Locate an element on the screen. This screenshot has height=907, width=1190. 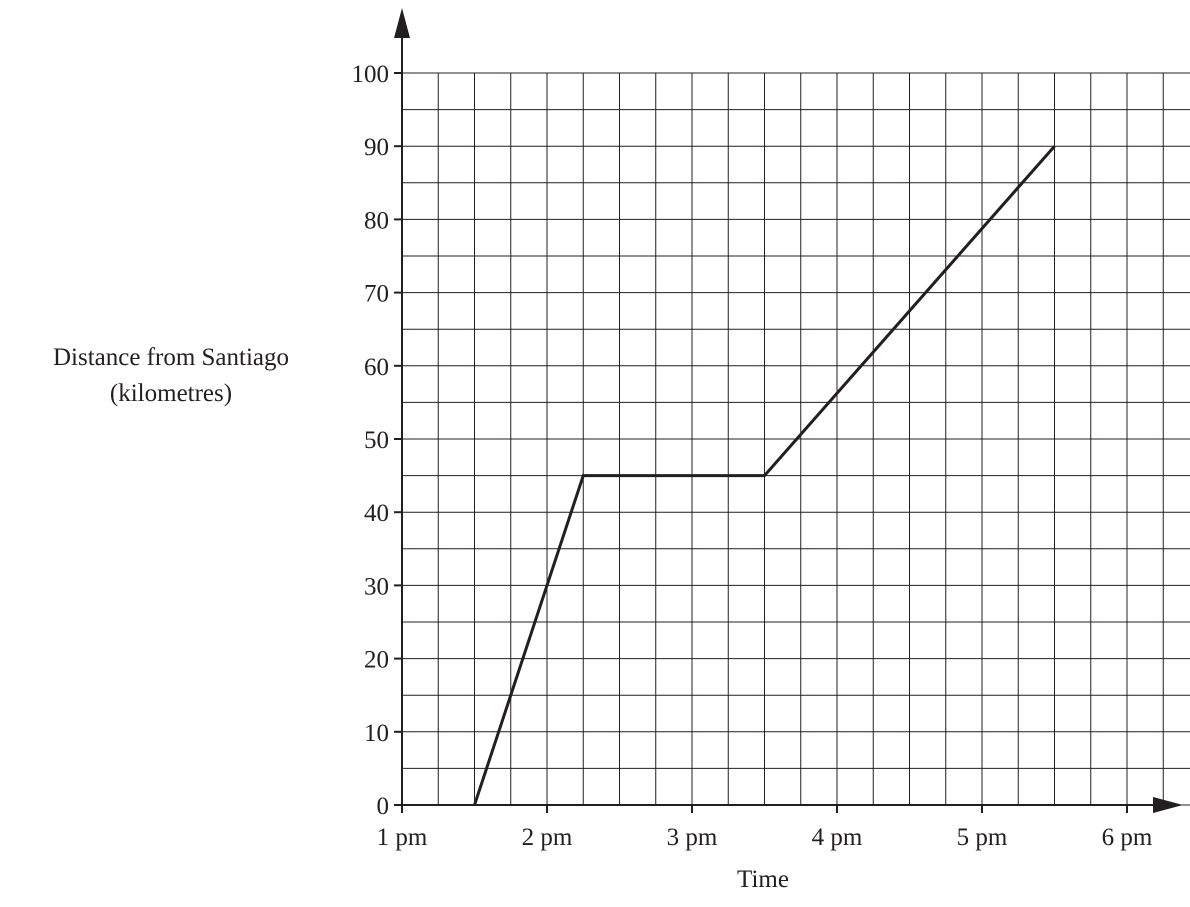
x-tick-label: 1 pm is located at coordinates (402, 837).